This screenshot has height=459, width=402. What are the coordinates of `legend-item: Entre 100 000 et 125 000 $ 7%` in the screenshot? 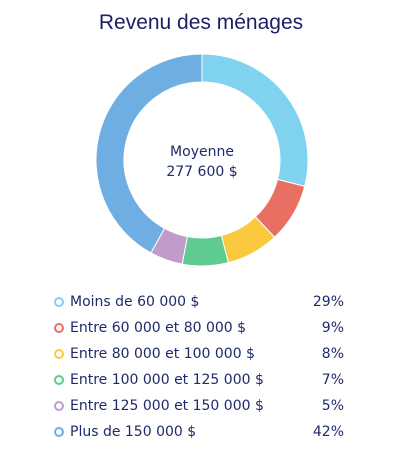 It's located at (200, 383).